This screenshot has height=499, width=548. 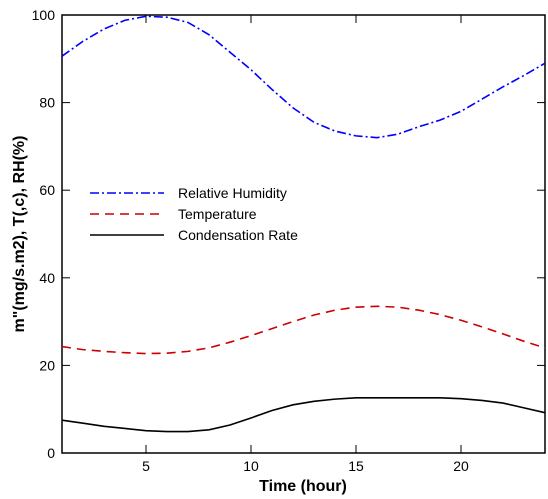 I want to click on y-tick-label: 40, so click(x=47, y=278).